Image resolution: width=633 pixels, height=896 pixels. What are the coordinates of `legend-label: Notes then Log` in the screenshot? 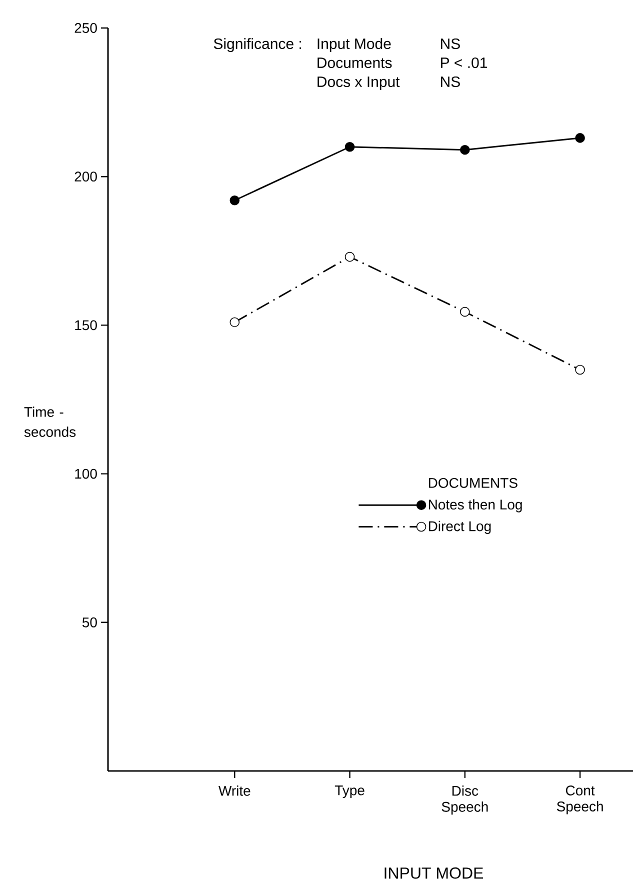 It's located at (475, 505).